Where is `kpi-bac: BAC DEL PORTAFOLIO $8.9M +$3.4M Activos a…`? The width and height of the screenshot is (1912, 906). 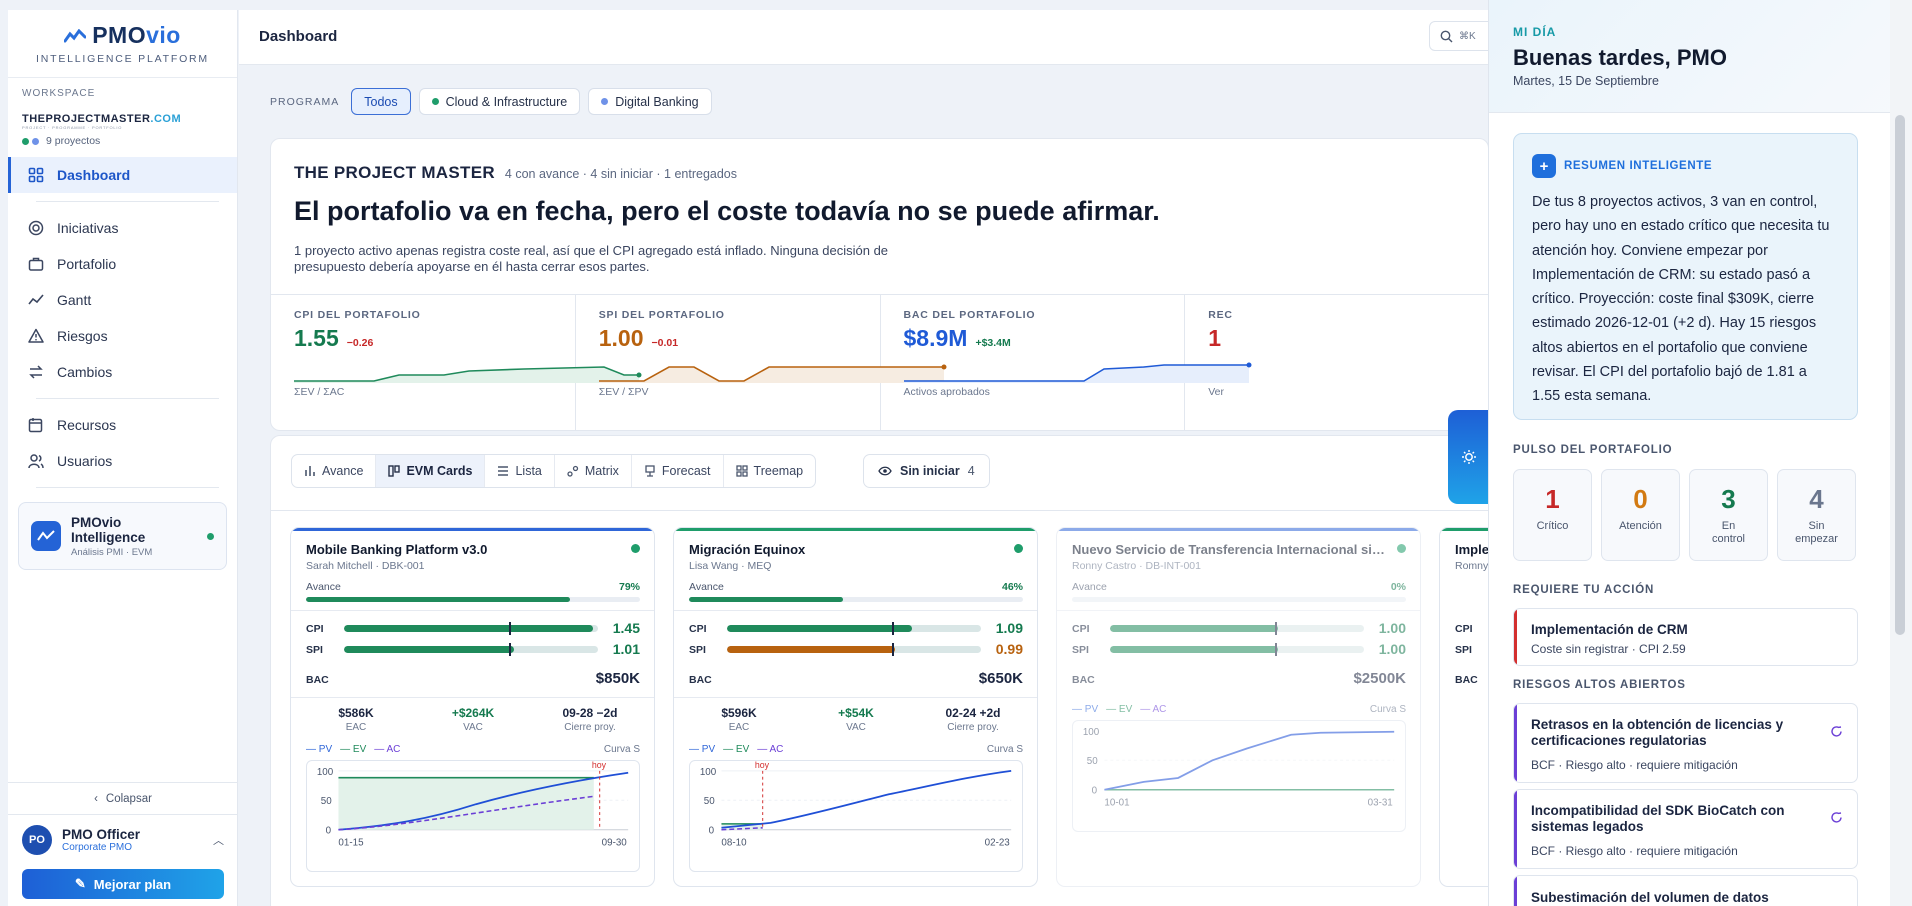 kpi-bac: BAC DEL PORTAFOLIO $8.9M +$3.4M Activos a… is located at coordinates (1066, 362).